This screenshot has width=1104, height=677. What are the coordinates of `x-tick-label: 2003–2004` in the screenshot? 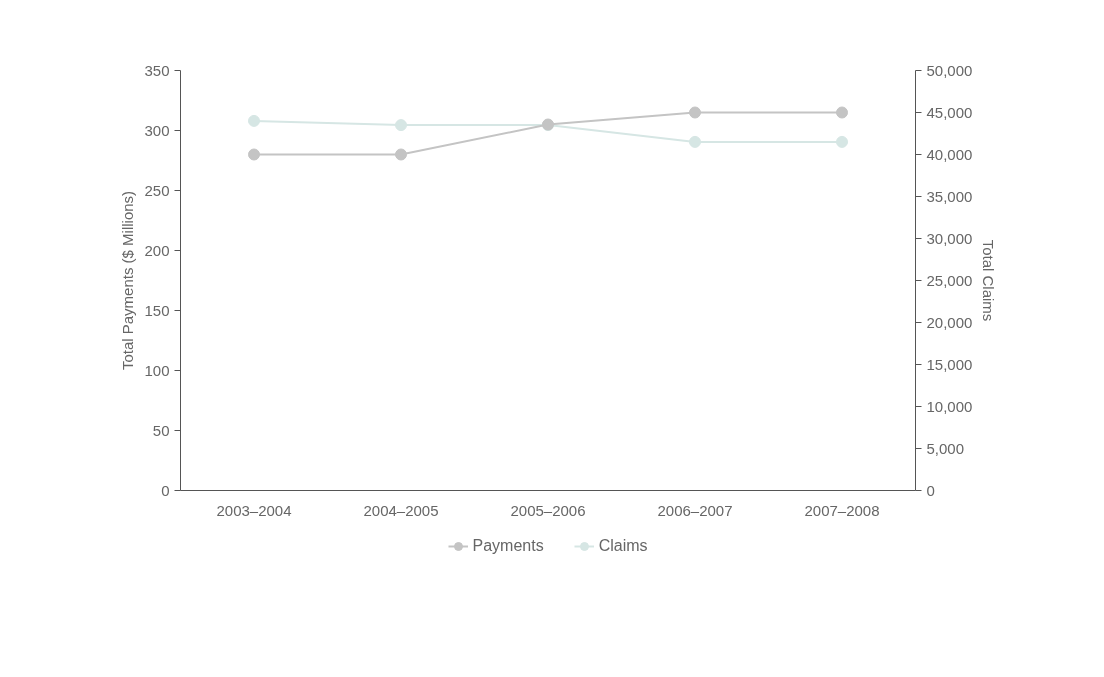 It's located at (254, 510).